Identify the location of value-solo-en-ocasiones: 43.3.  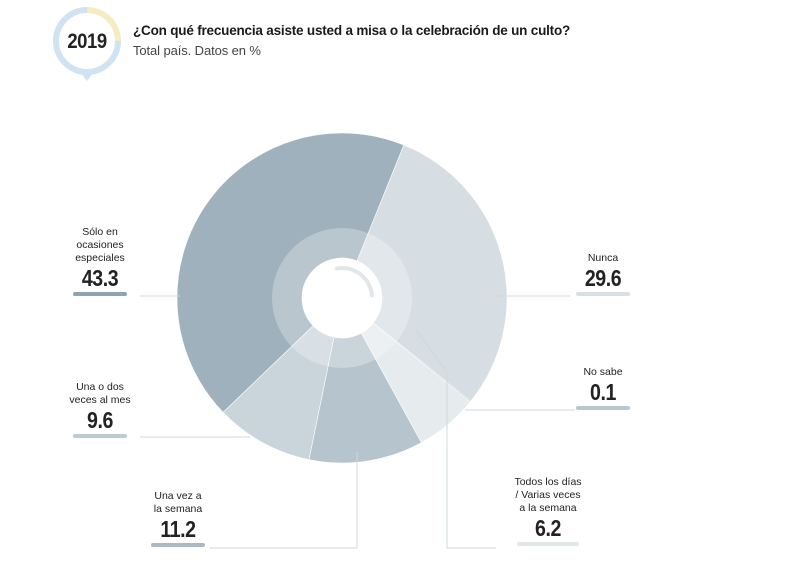
(100, 278).